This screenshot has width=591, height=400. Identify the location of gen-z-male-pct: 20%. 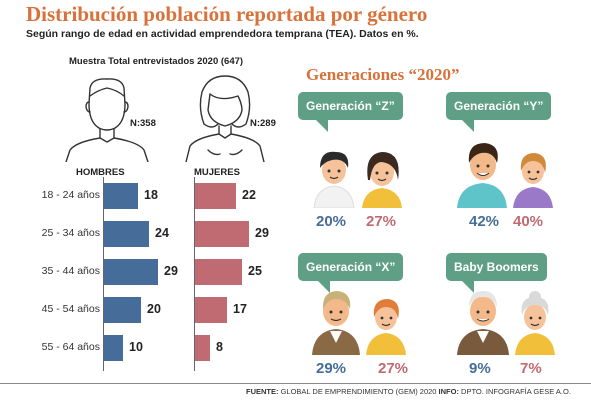
(331, 221).